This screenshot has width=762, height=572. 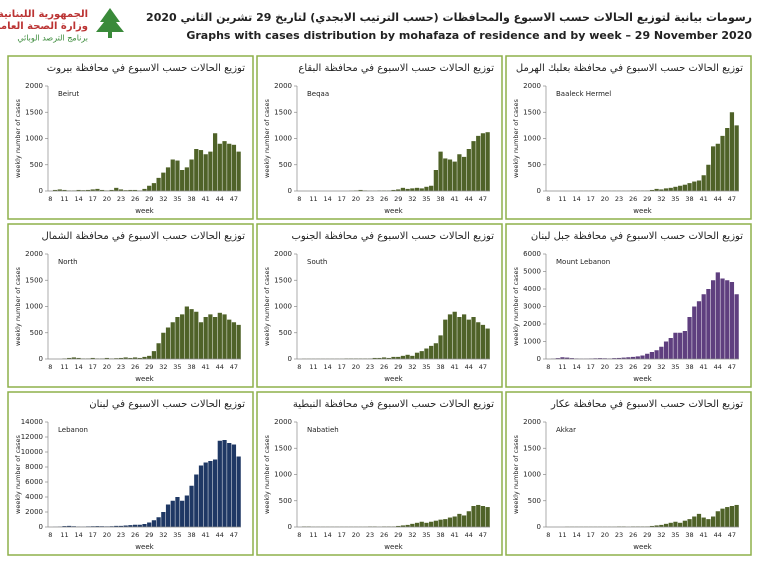 I want to click on series-label: Lebanon, so click(x=73, y=430).